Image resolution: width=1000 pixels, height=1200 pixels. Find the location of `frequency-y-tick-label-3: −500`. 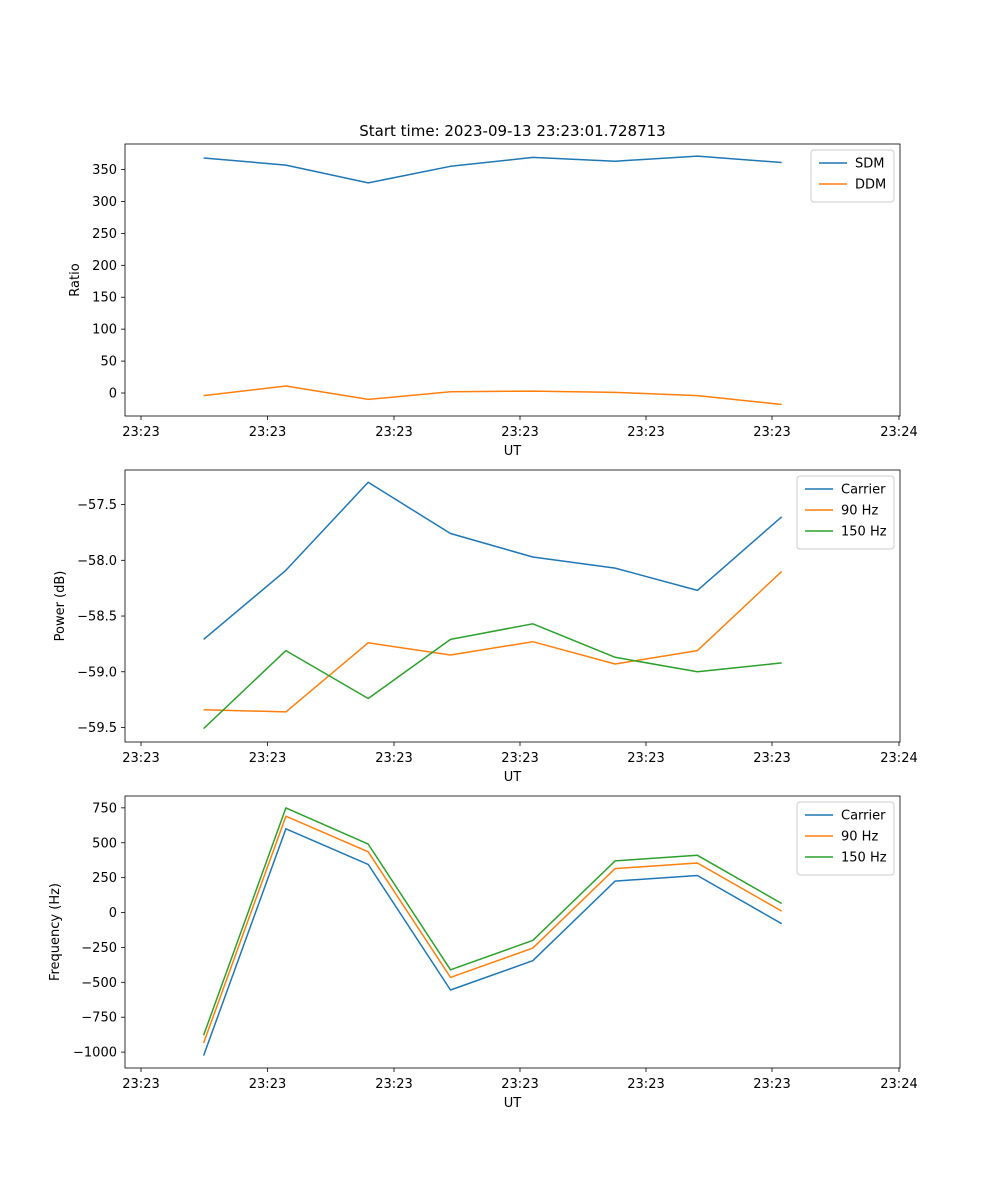

frequency-y-tick-label-3: −500 is located at coordinates (99, 983).